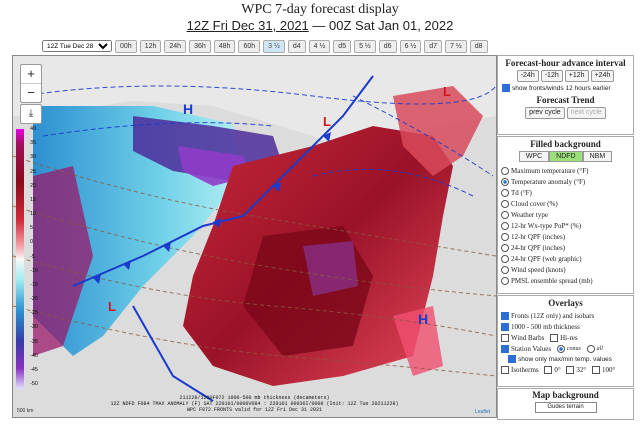 The height and width of the screenshot is (426, 640). What do you see at coordinates (249, 46) in the screenshot?
I see `forecast-hour-button: 60h` at bounding box center [249, 46].